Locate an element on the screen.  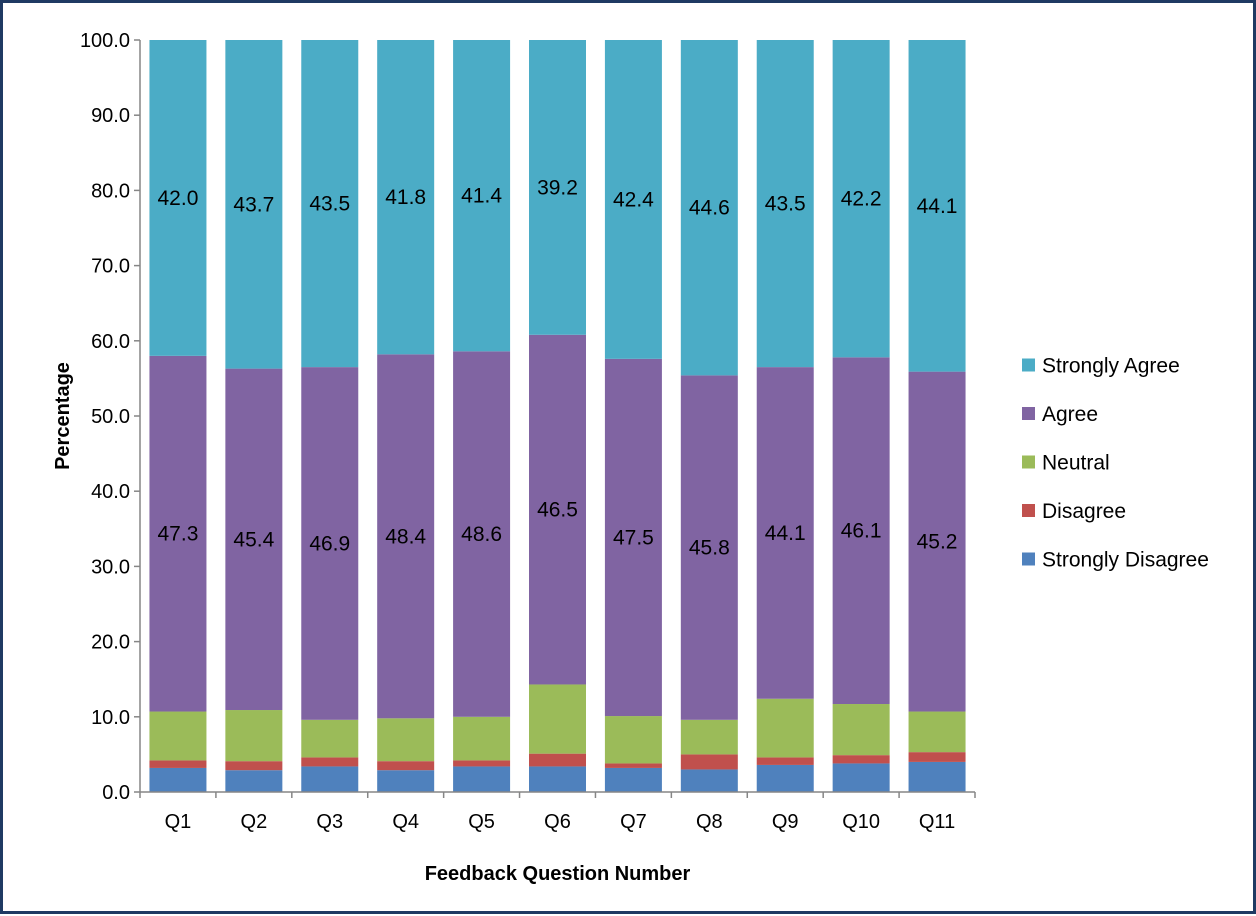
bar-segment-neutral-q2 is located at coordinates (254, 736).